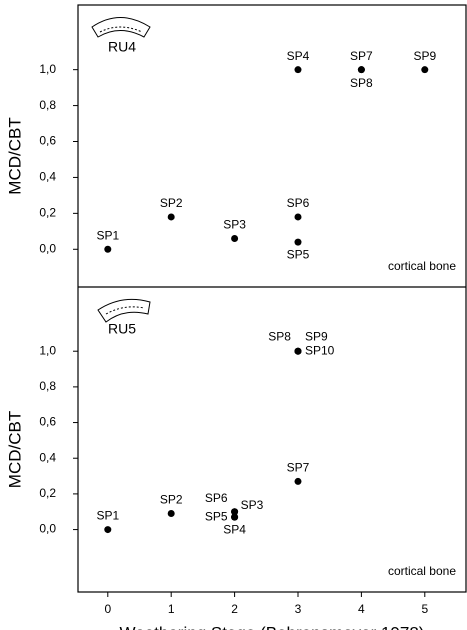 This screenshot has height=630, width=467. Describe the element at coordinates (361, 609) in the screenshot. I see `x-tick-label: 4` at that location.